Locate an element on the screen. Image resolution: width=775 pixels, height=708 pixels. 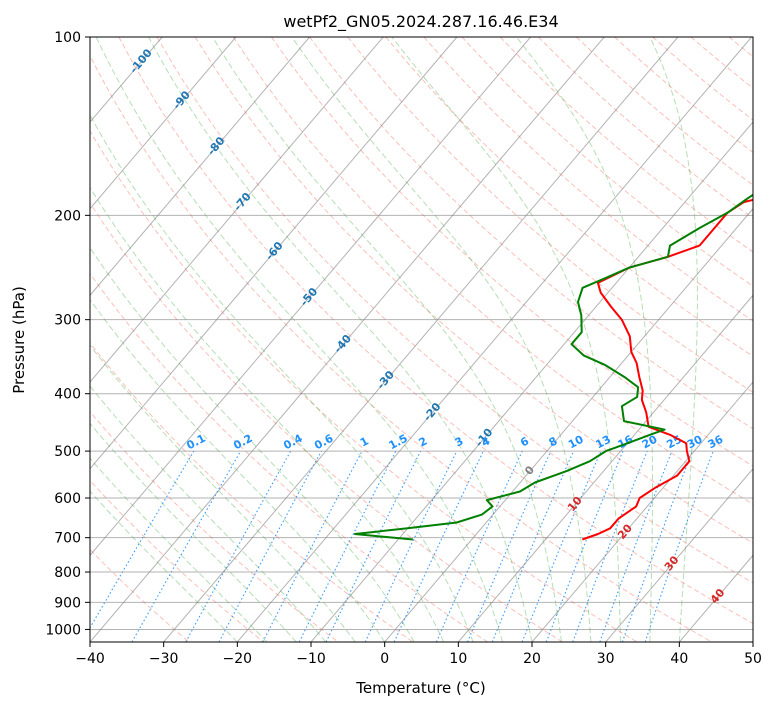
x-tick-label: −20 is located at coordinates (238, 659).